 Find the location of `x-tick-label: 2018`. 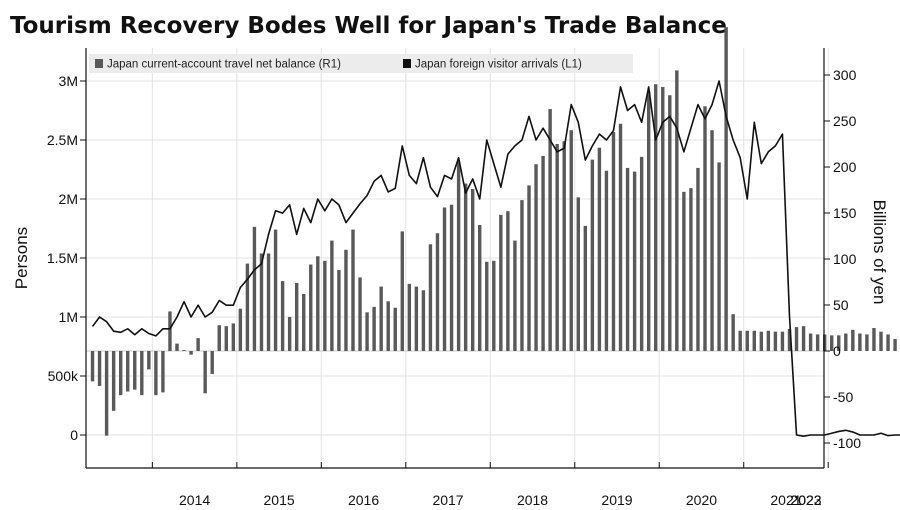

x-tick-label: 2018 is located at coordinates (532, 500).